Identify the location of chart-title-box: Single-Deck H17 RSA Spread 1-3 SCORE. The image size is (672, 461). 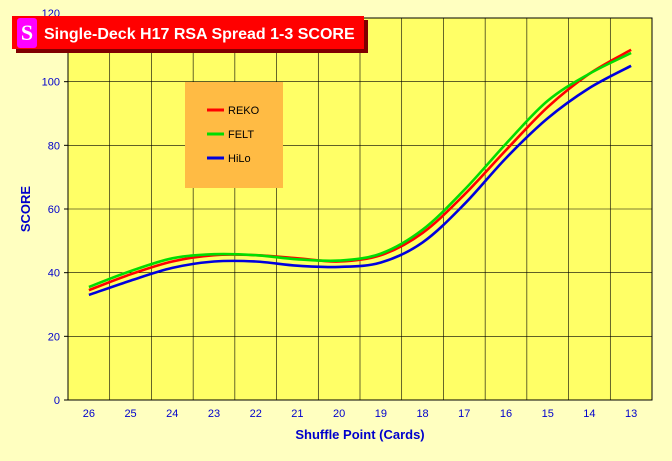
(190, 34).